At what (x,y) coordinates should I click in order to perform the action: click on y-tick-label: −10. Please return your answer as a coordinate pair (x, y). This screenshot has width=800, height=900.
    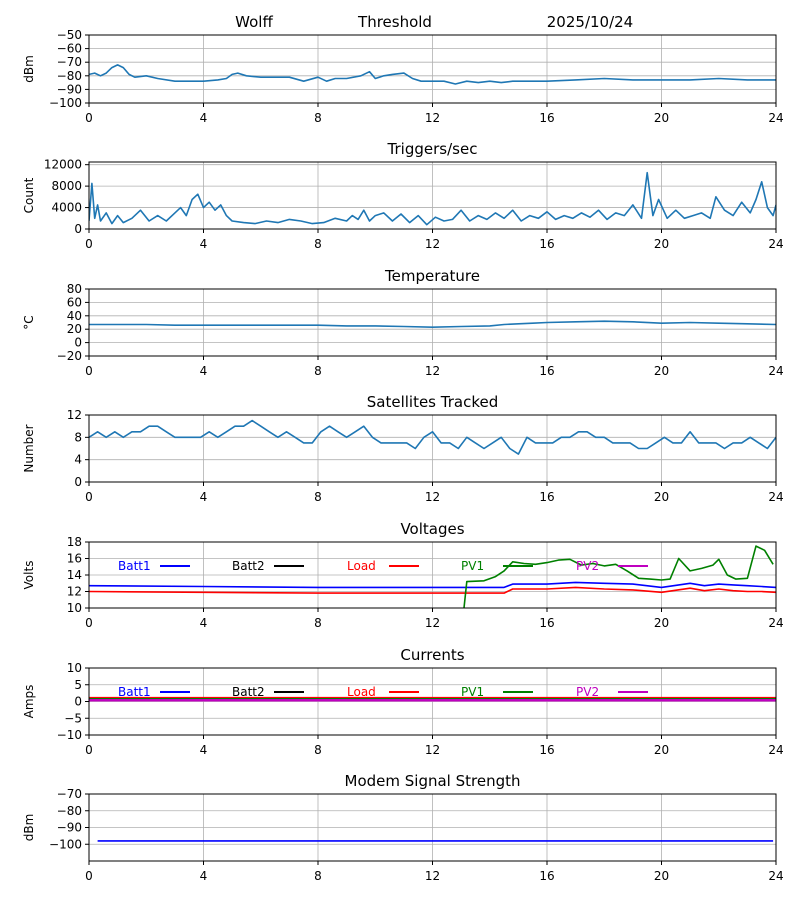
    Looking at the image, I should click on (69, 735).